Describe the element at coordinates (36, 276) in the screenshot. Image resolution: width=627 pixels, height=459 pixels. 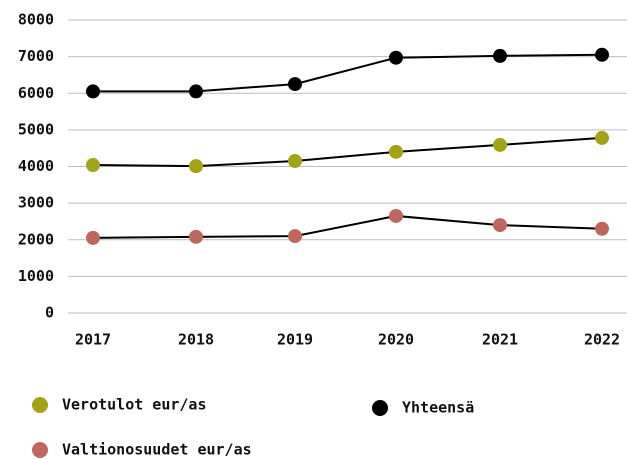
I see `y-tick-label: 1000` at that location.